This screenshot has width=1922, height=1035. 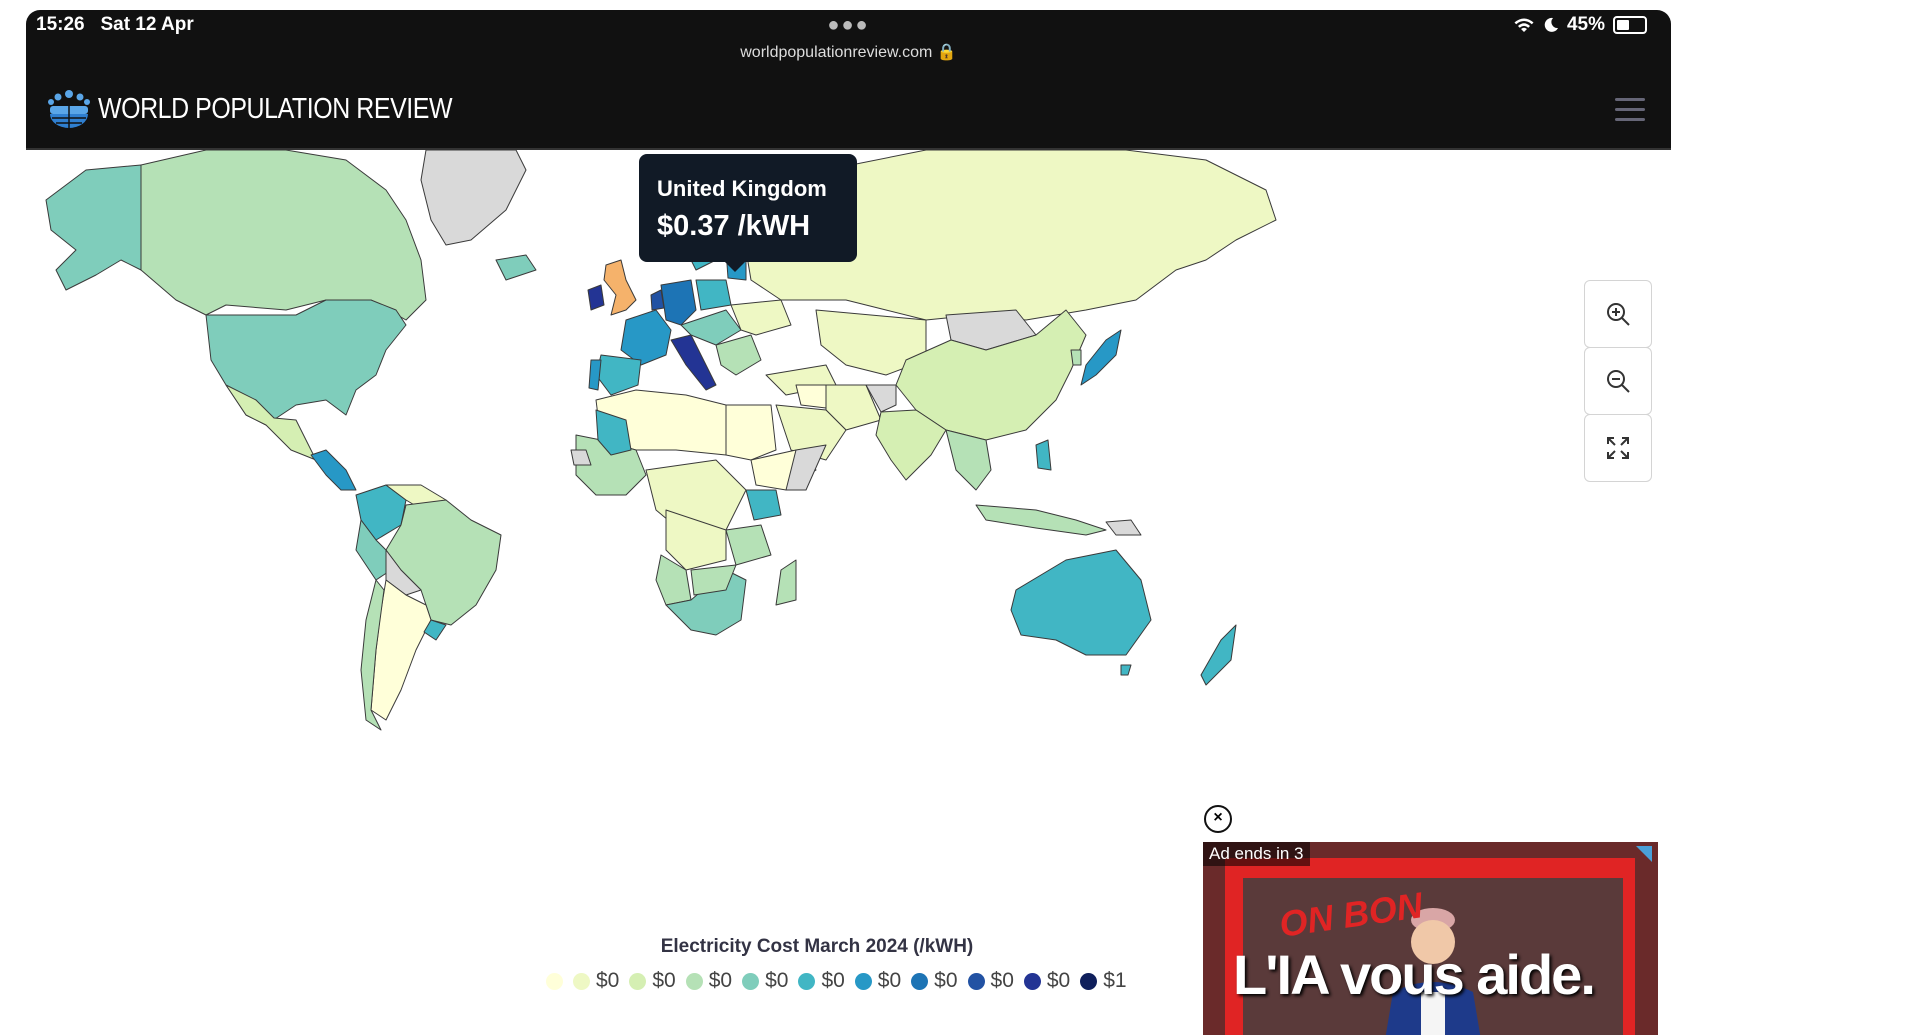 What do you see at coordinates (1126, 670) in the screenshot?
I see `country-tasmania` at bounding box center [1126, 670].